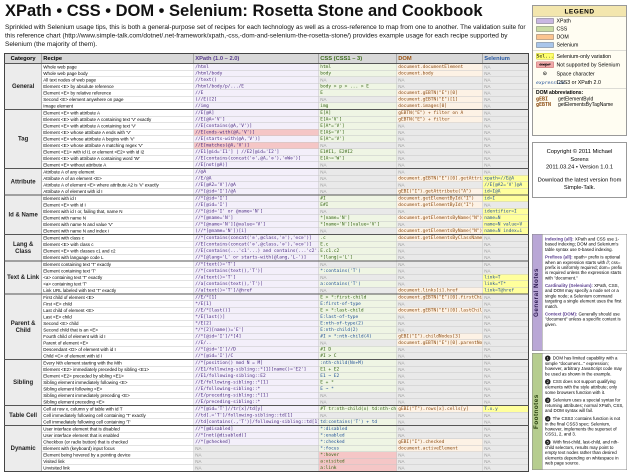 The height and width of the screenshot is (475, 630). I want to click on footnote-number: 2, so click(548, 382).